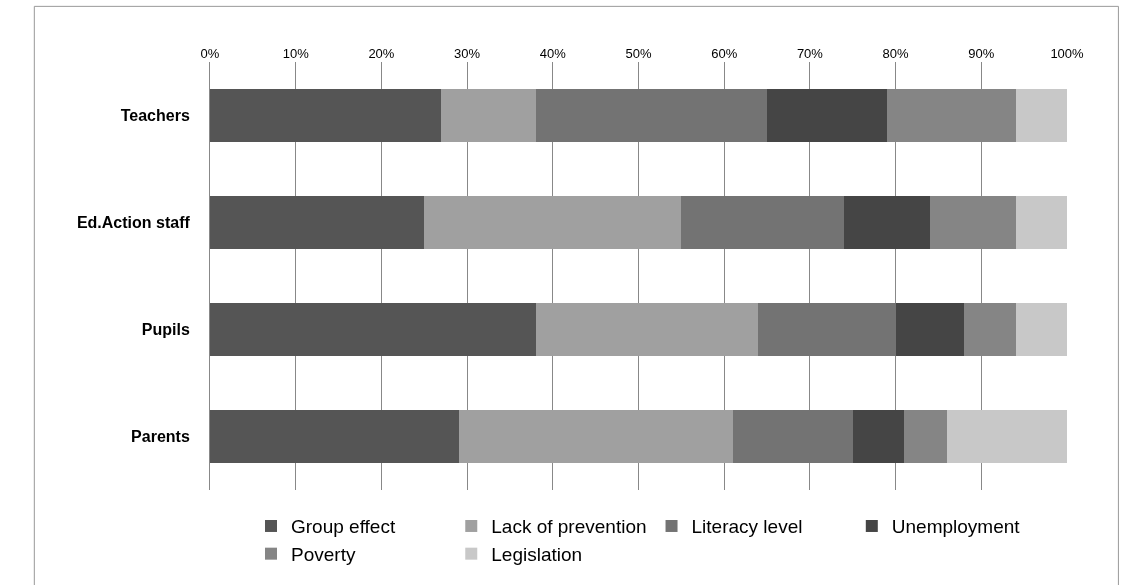  I want to click on x-tick-label: 60%, so click(724, 54).